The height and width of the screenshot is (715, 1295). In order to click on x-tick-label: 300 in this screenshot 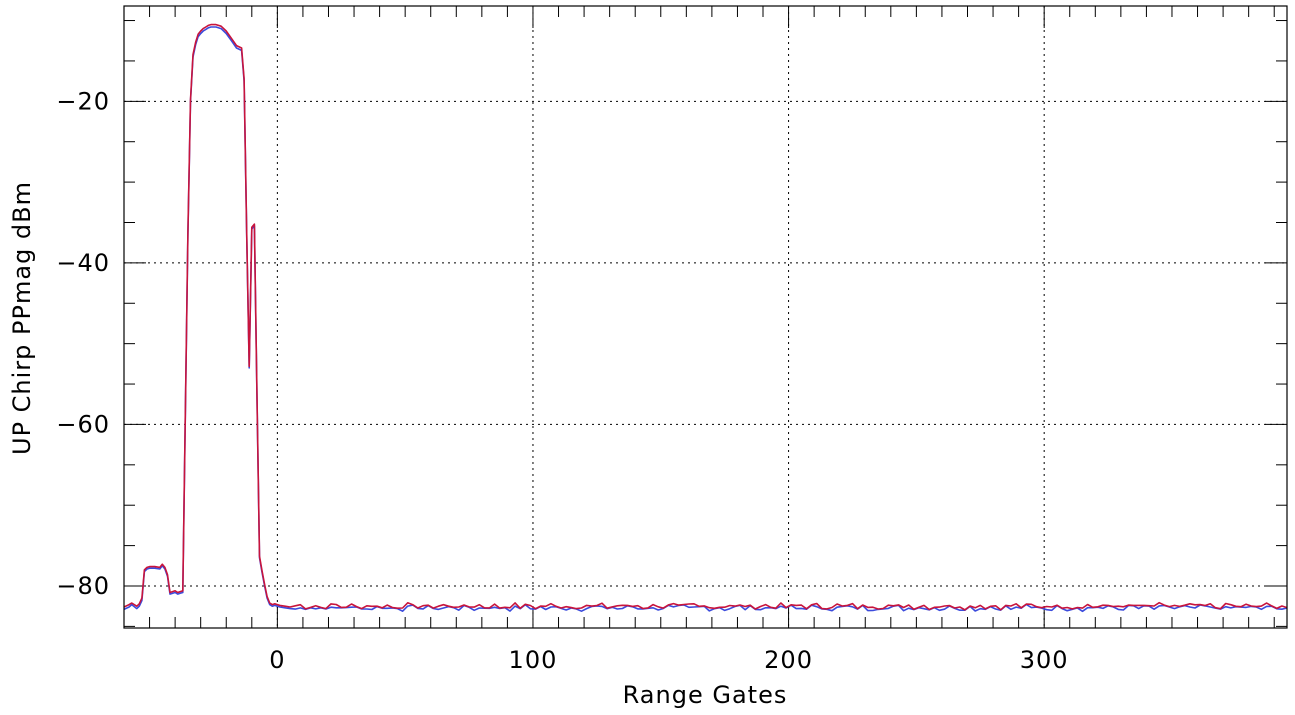, I will do `click(1044, 660)`.